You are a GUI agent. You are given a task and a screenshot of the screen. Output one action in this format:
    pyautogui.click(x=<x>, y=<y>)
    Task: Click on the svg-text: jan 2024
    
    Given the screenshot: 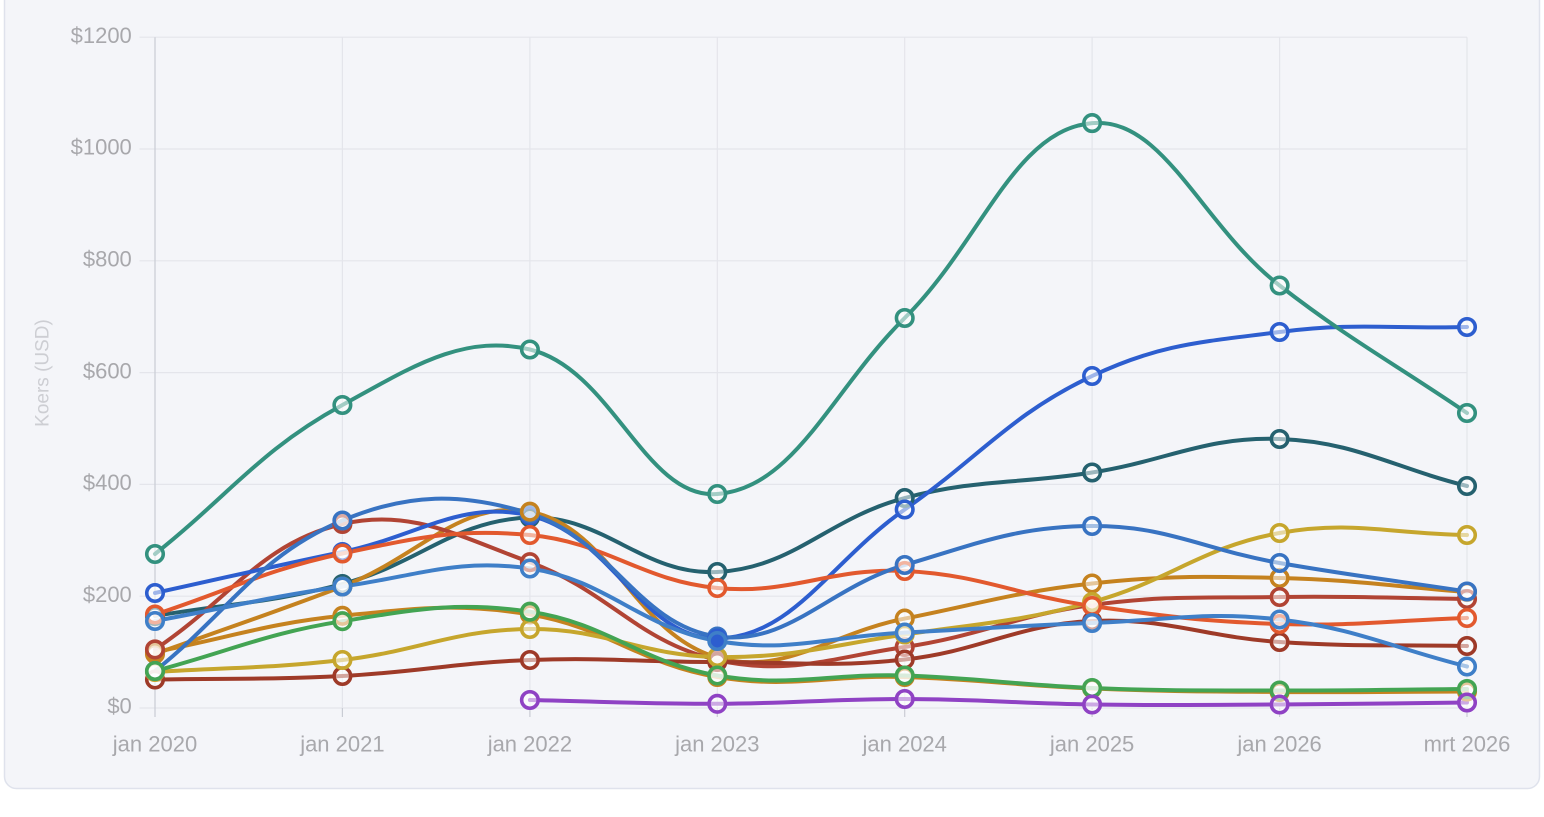 What is the action you would take?
    pyautogui.click(x=903, y=744)
    